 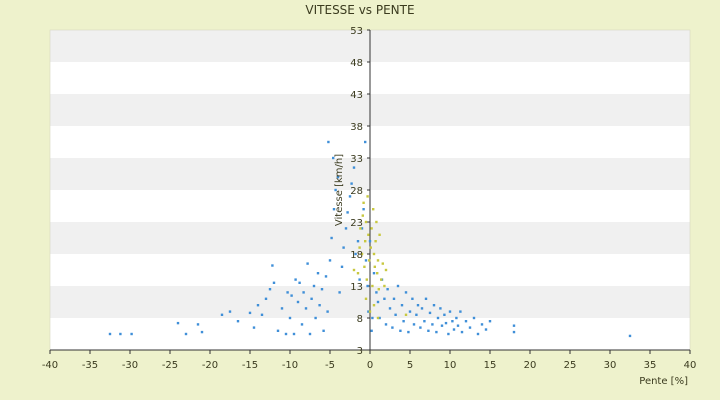 What do you see at coordinates (369, 365) in the screenshot?
I see `x-tick-labels: -40 -35 -30 -25 -20 -15 -10 -5 0 5 10 15 20 25 30 35 40` at bounding box center [369, 365].